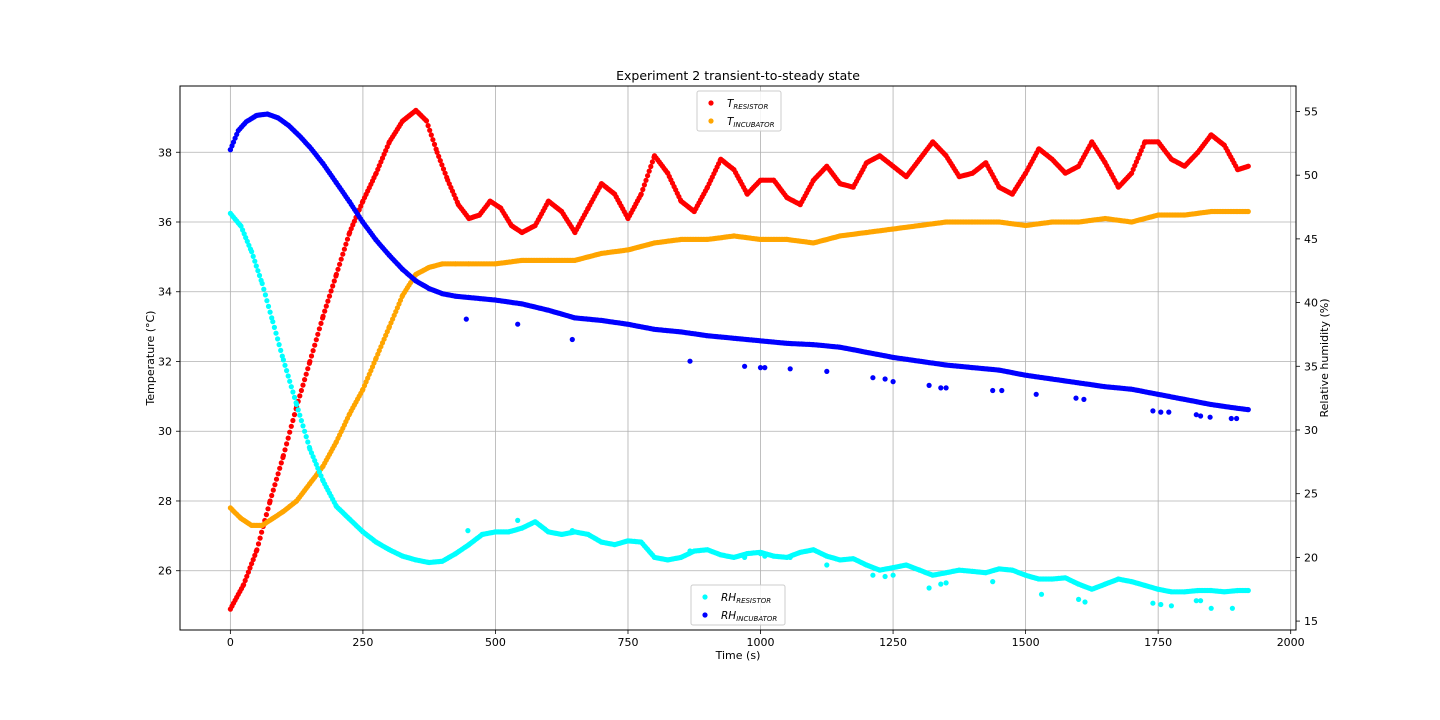 The height and width of the screenshot is (720, 1440). I want to click on y-right-tick-label: 40, so click(1311, 303).